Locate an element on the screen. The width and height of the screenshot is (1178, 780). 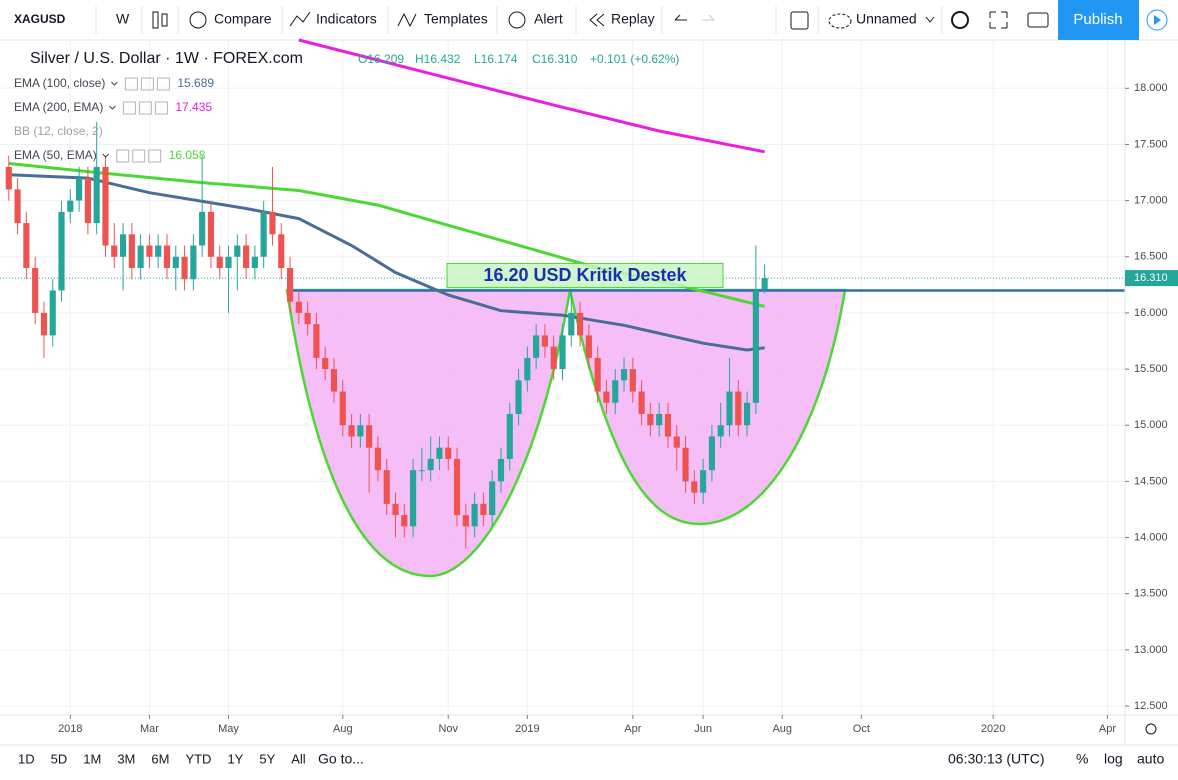
ohlc-high: H16.432 is located at coordinates (438, 59).